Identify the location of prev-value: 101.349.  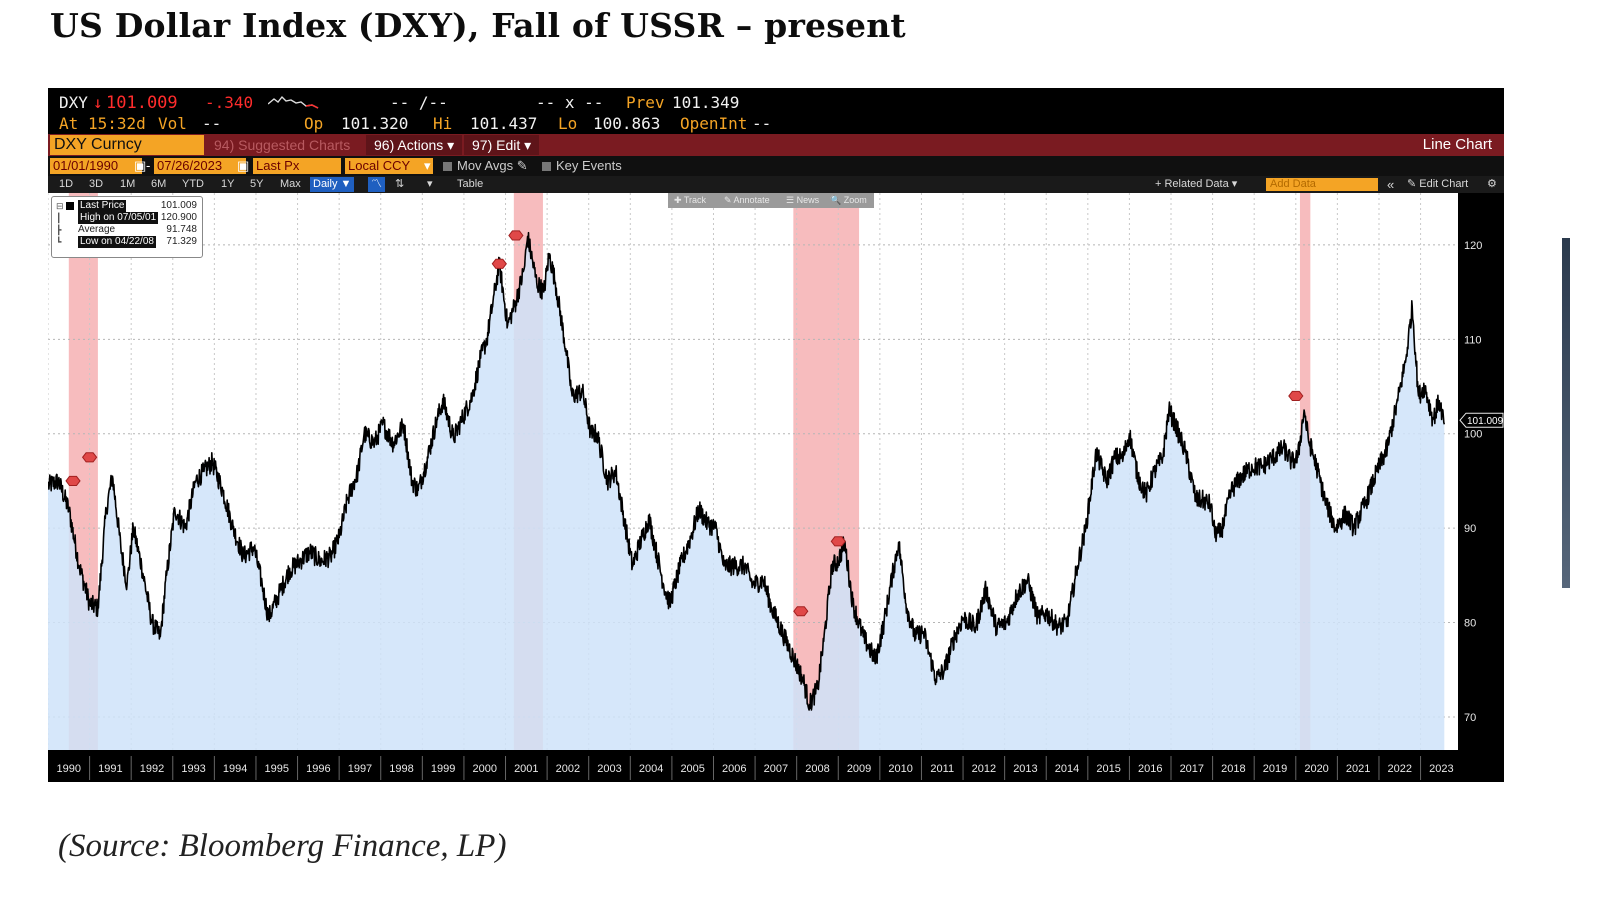
(706, 102).